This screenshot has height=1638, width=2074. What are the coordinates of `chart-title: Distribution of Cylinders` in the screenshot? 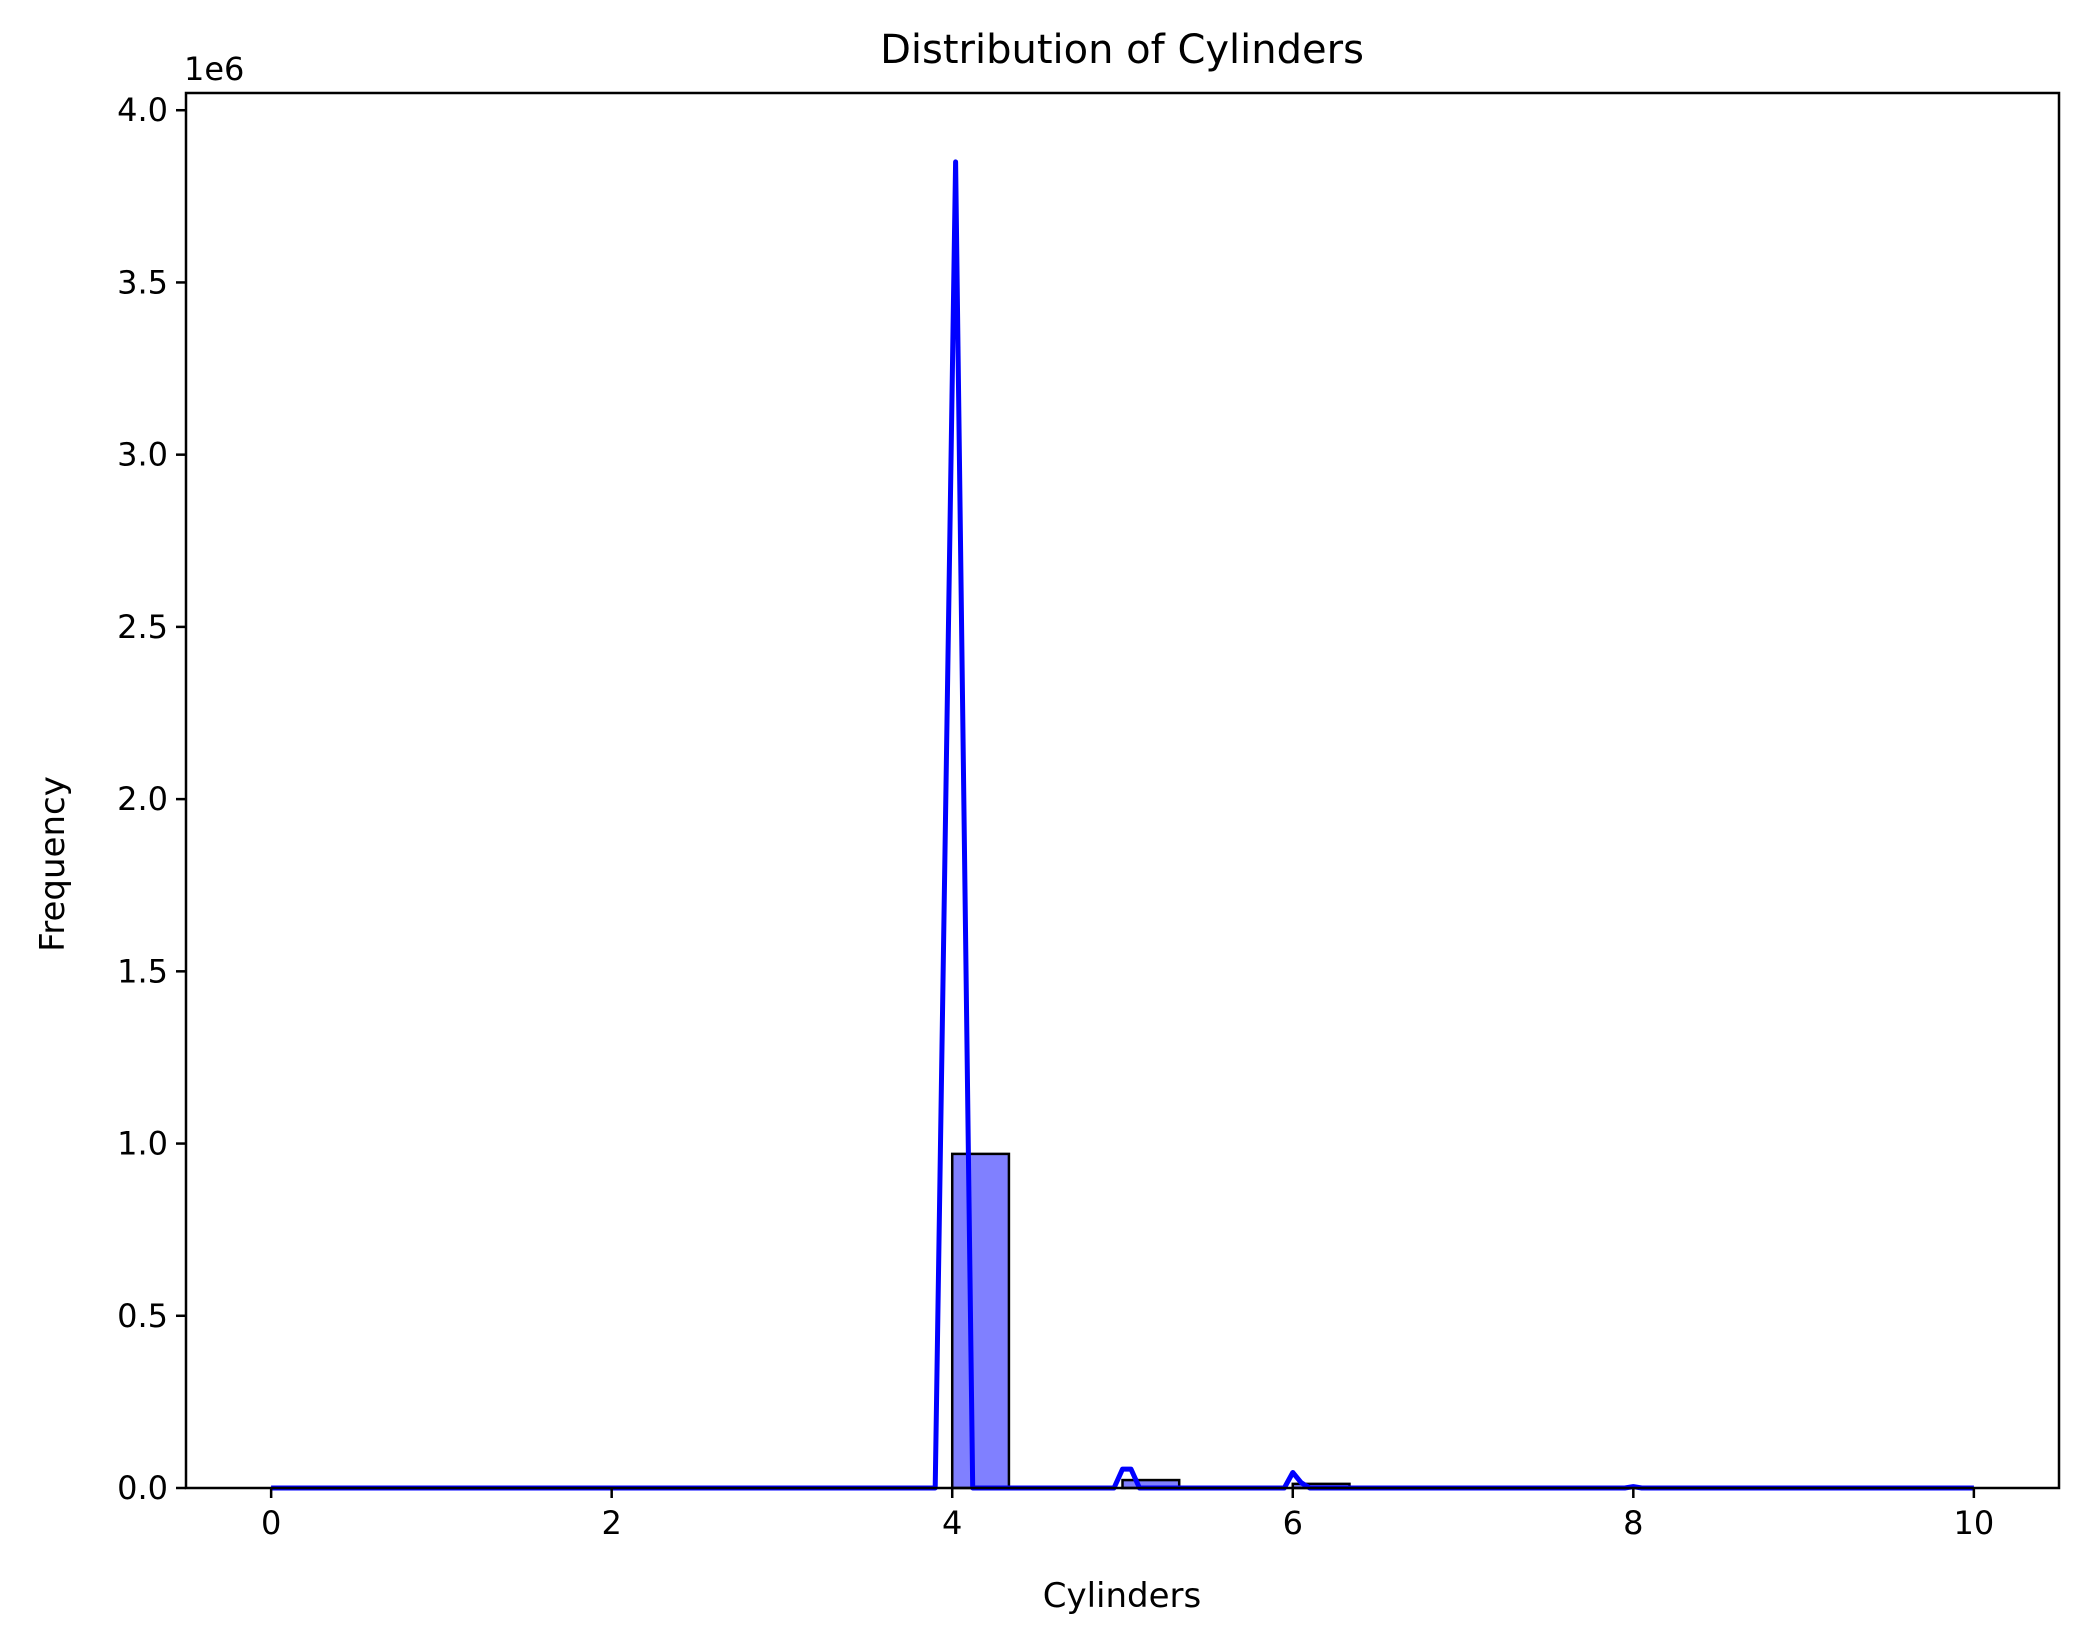 It's located at (1122, 50).